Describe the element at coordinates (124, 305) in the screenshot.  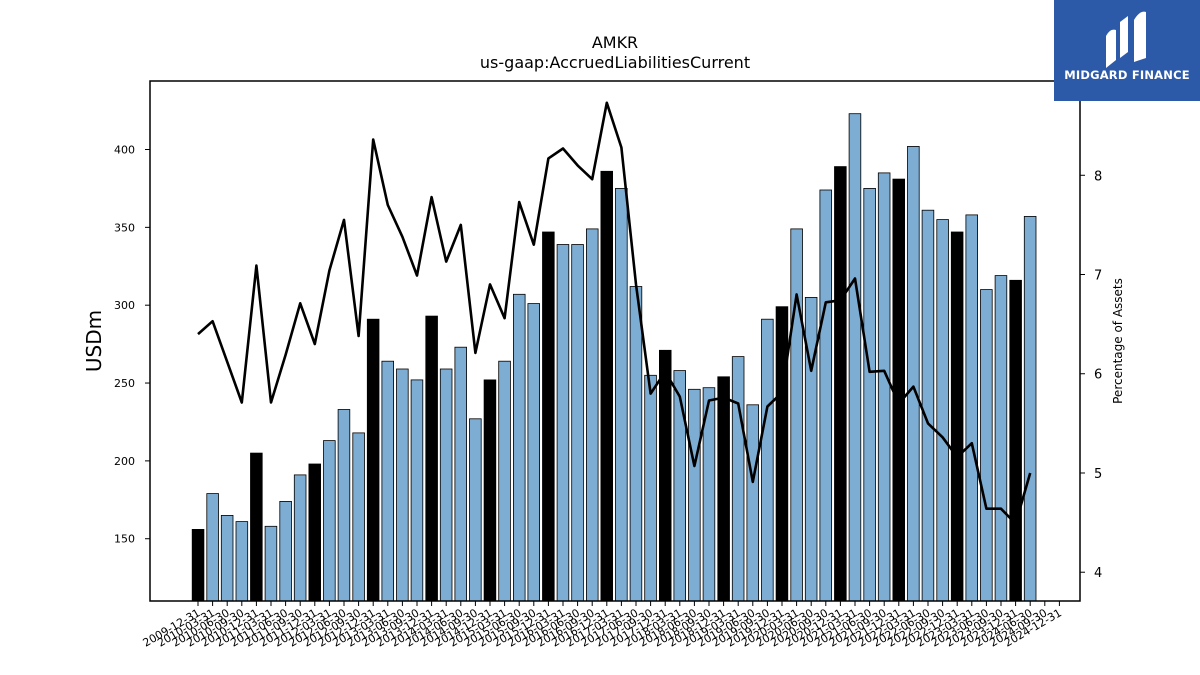
I see `y-tick-label: 300` at that location.